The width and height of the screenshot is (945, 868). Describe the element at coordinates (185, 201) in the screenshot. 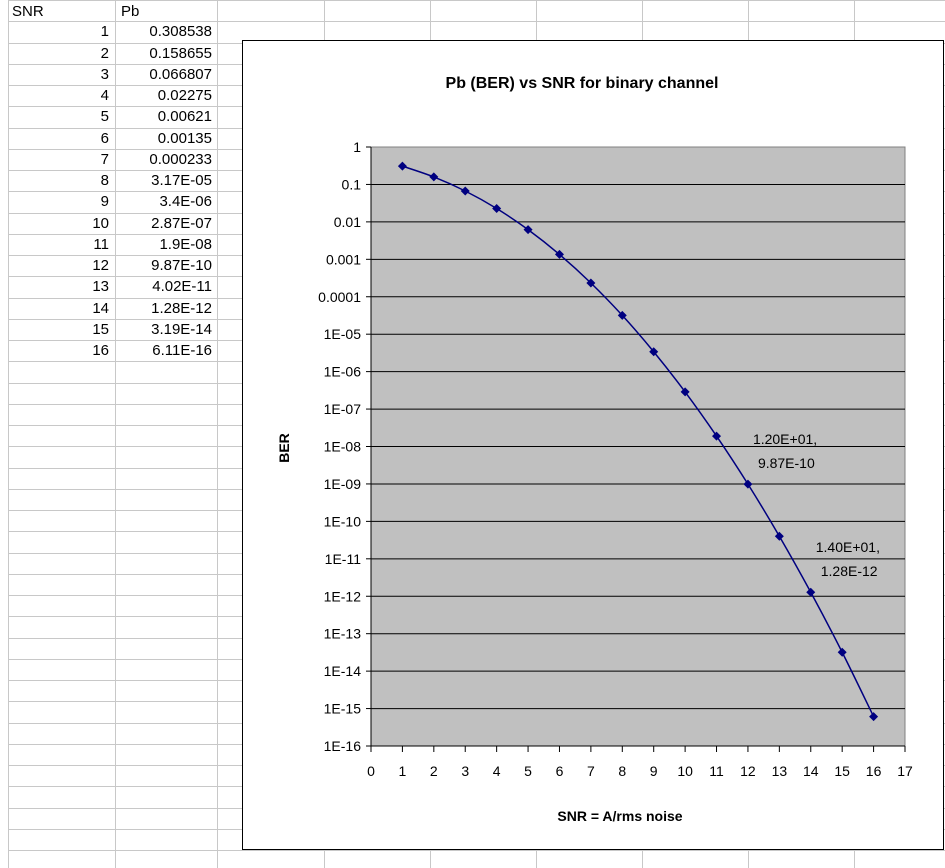

I see `cell-pb: 3.4E-06` at that location.